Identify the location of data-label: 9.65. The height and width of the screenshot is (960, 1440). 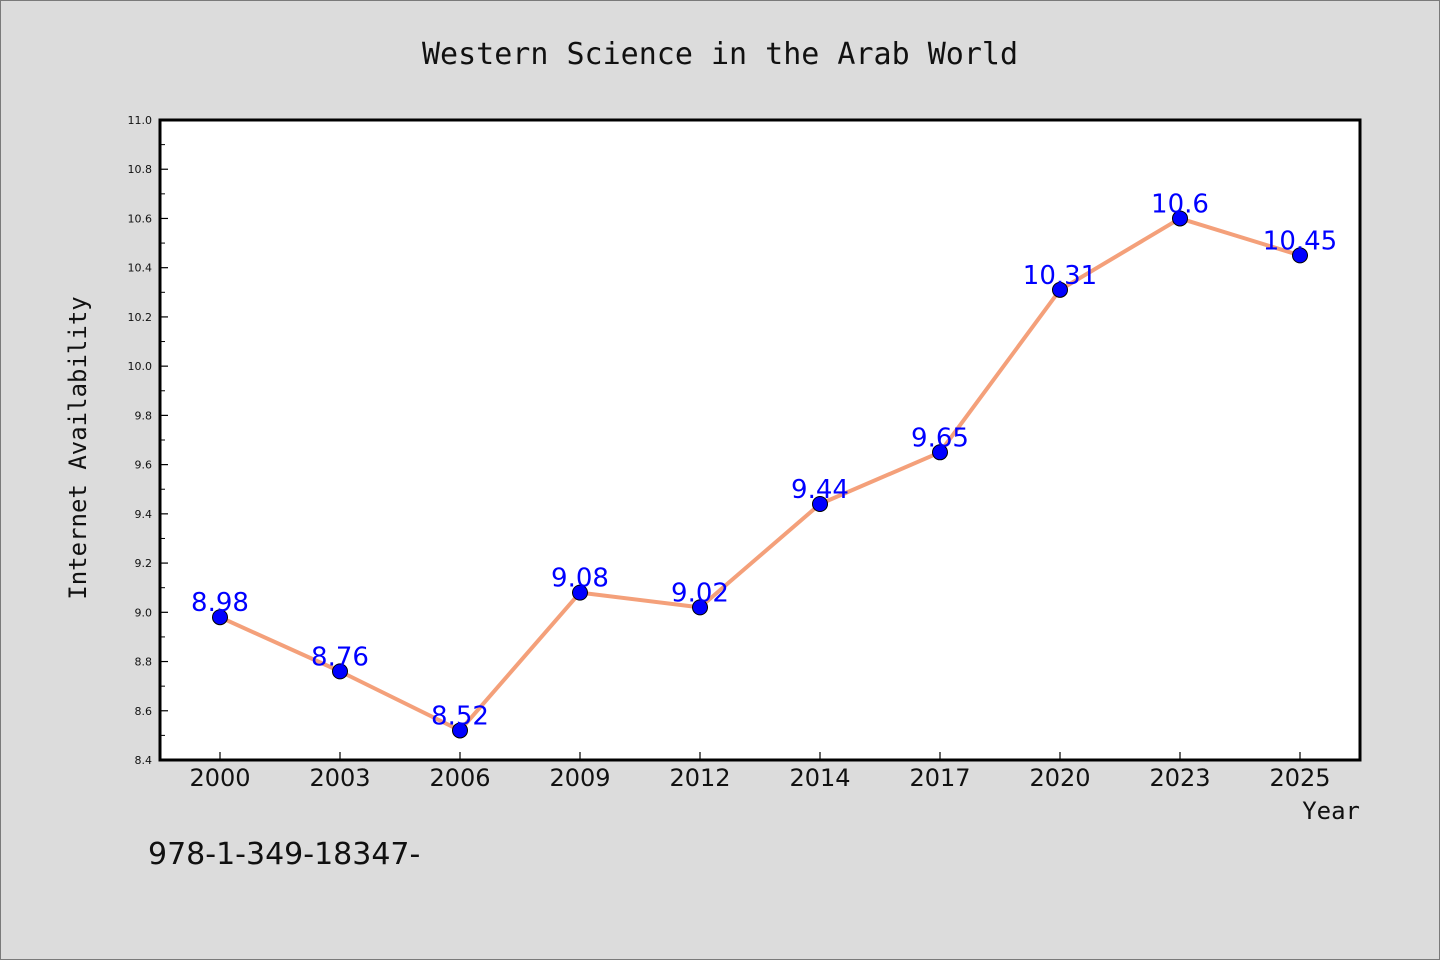
(940, 438).